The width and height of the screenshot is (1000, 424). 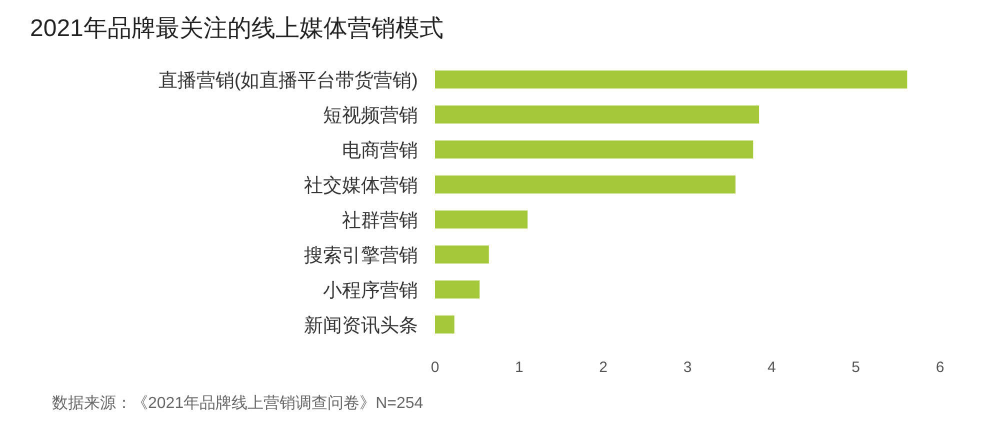 What do you see at coordinates (435, 367) in the screenshot?
I see `x-tick-label: 0` at bounding box center [435, 367].